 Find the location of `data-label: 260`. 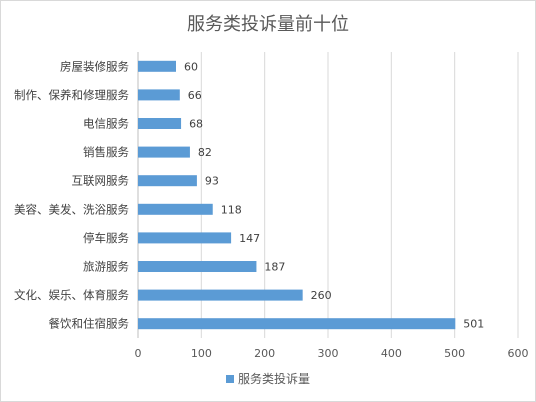

data-label: 260 is located at coordinates (321, 295).